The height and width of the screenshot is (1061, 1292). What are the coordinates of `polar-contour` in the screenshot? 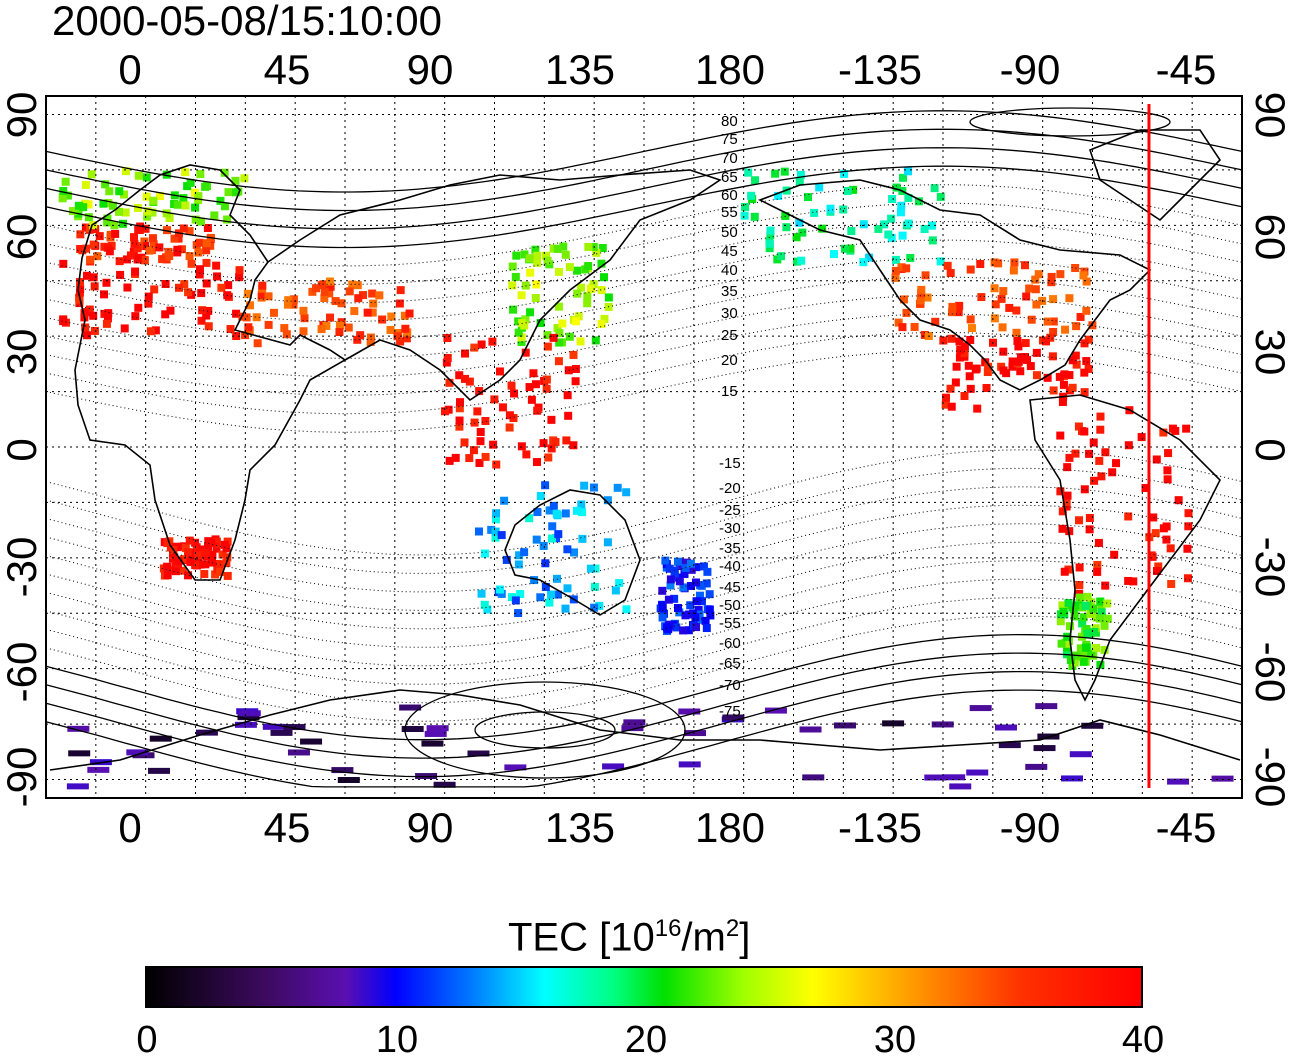 It's located at (545, 730).